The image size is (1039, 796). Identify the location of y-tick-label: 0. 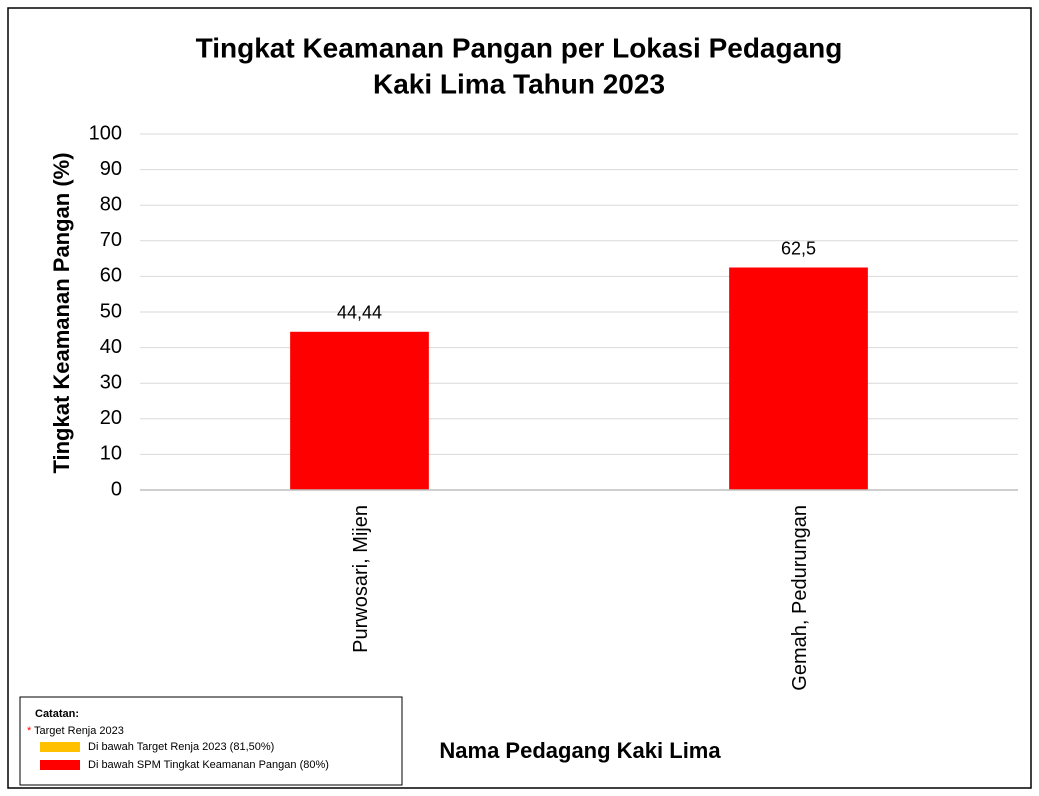
(116, 489).